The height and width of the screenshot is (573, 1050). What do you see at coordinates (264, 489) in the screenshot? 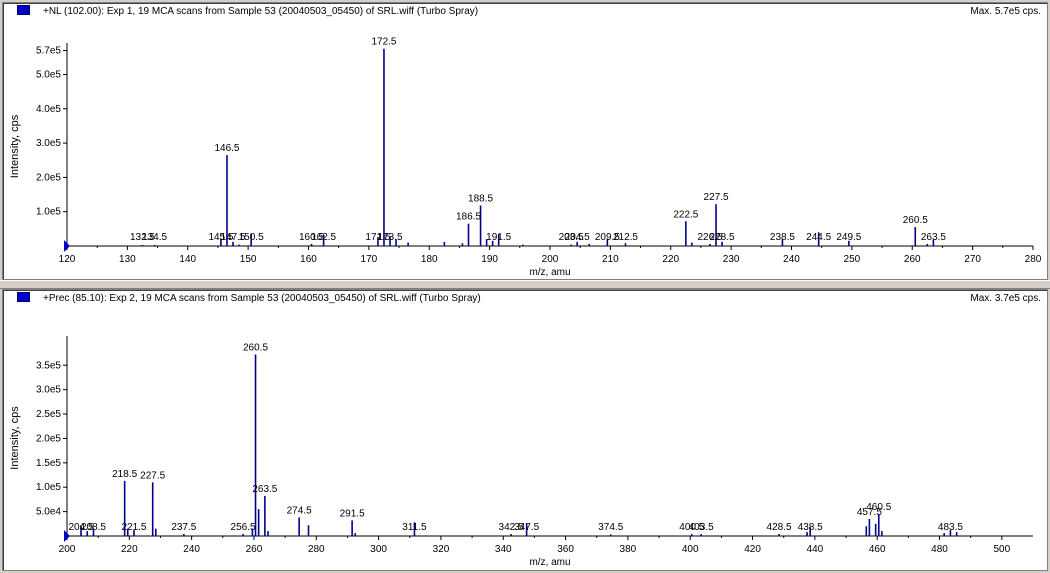
I see `peak-label: 263.5` at bounding box center [264, 489].